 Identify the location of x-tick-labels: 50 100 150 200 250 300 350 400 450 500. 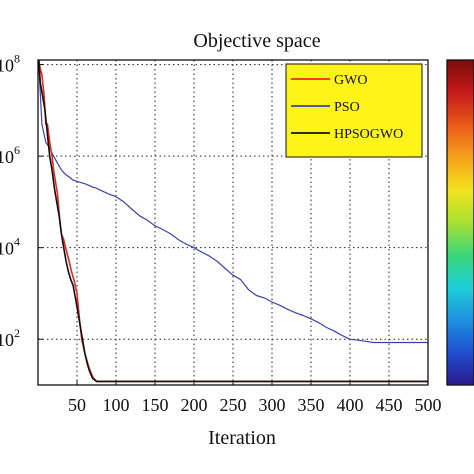
(255, 397).